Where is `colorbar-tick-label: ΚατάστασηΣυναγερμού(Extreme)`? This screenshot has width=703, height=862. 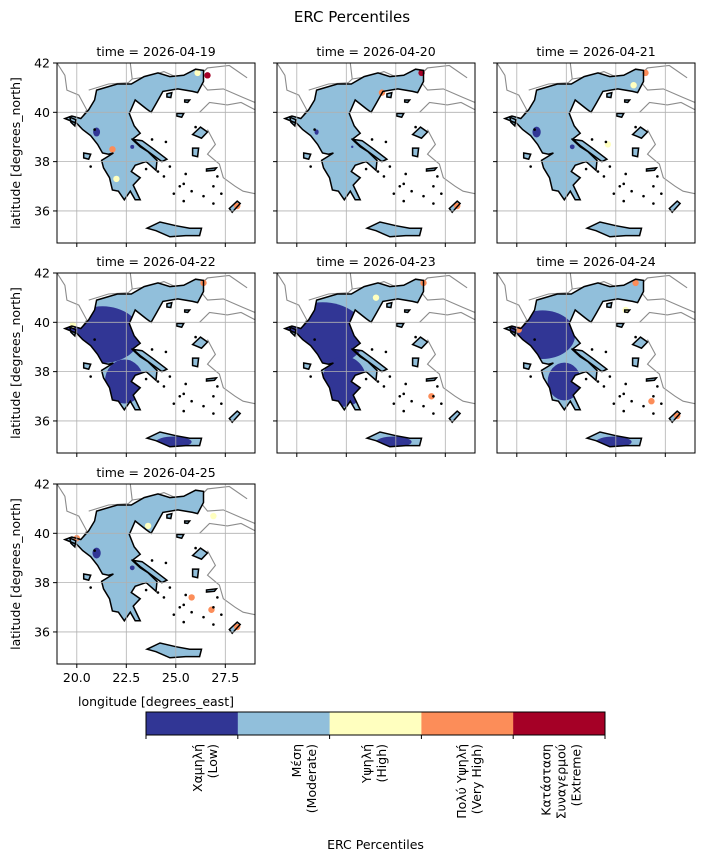
colorbar-tick-label: ΚατάστασηΣυναγερμού(Extreme) is located at coordinates (561, 781).